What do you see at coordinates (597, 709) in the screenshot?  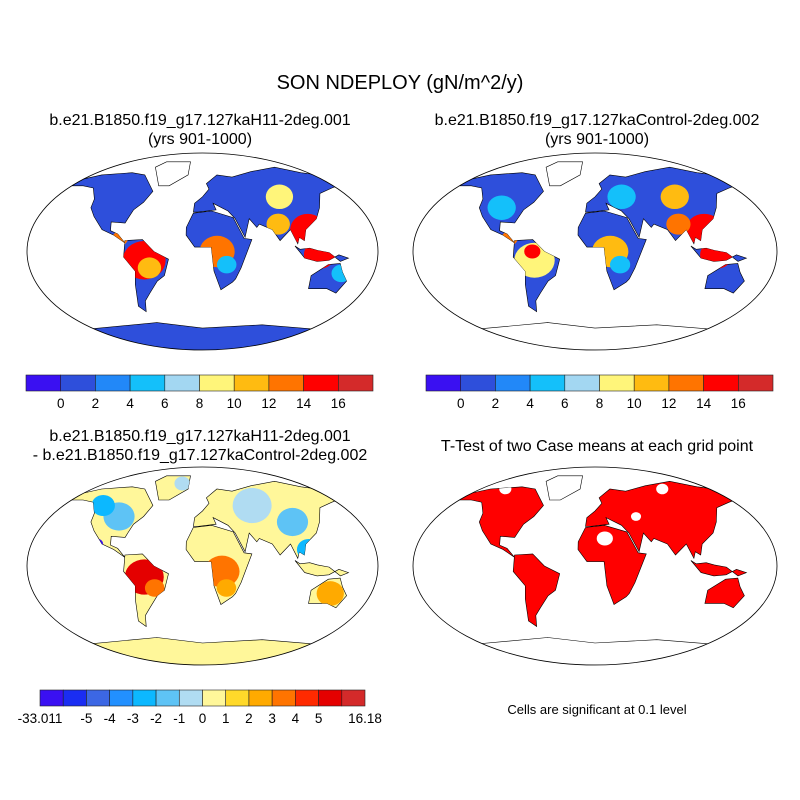 I see `significance-note: Cells are significant at 0.1 level` at bounding box center [597, 709].